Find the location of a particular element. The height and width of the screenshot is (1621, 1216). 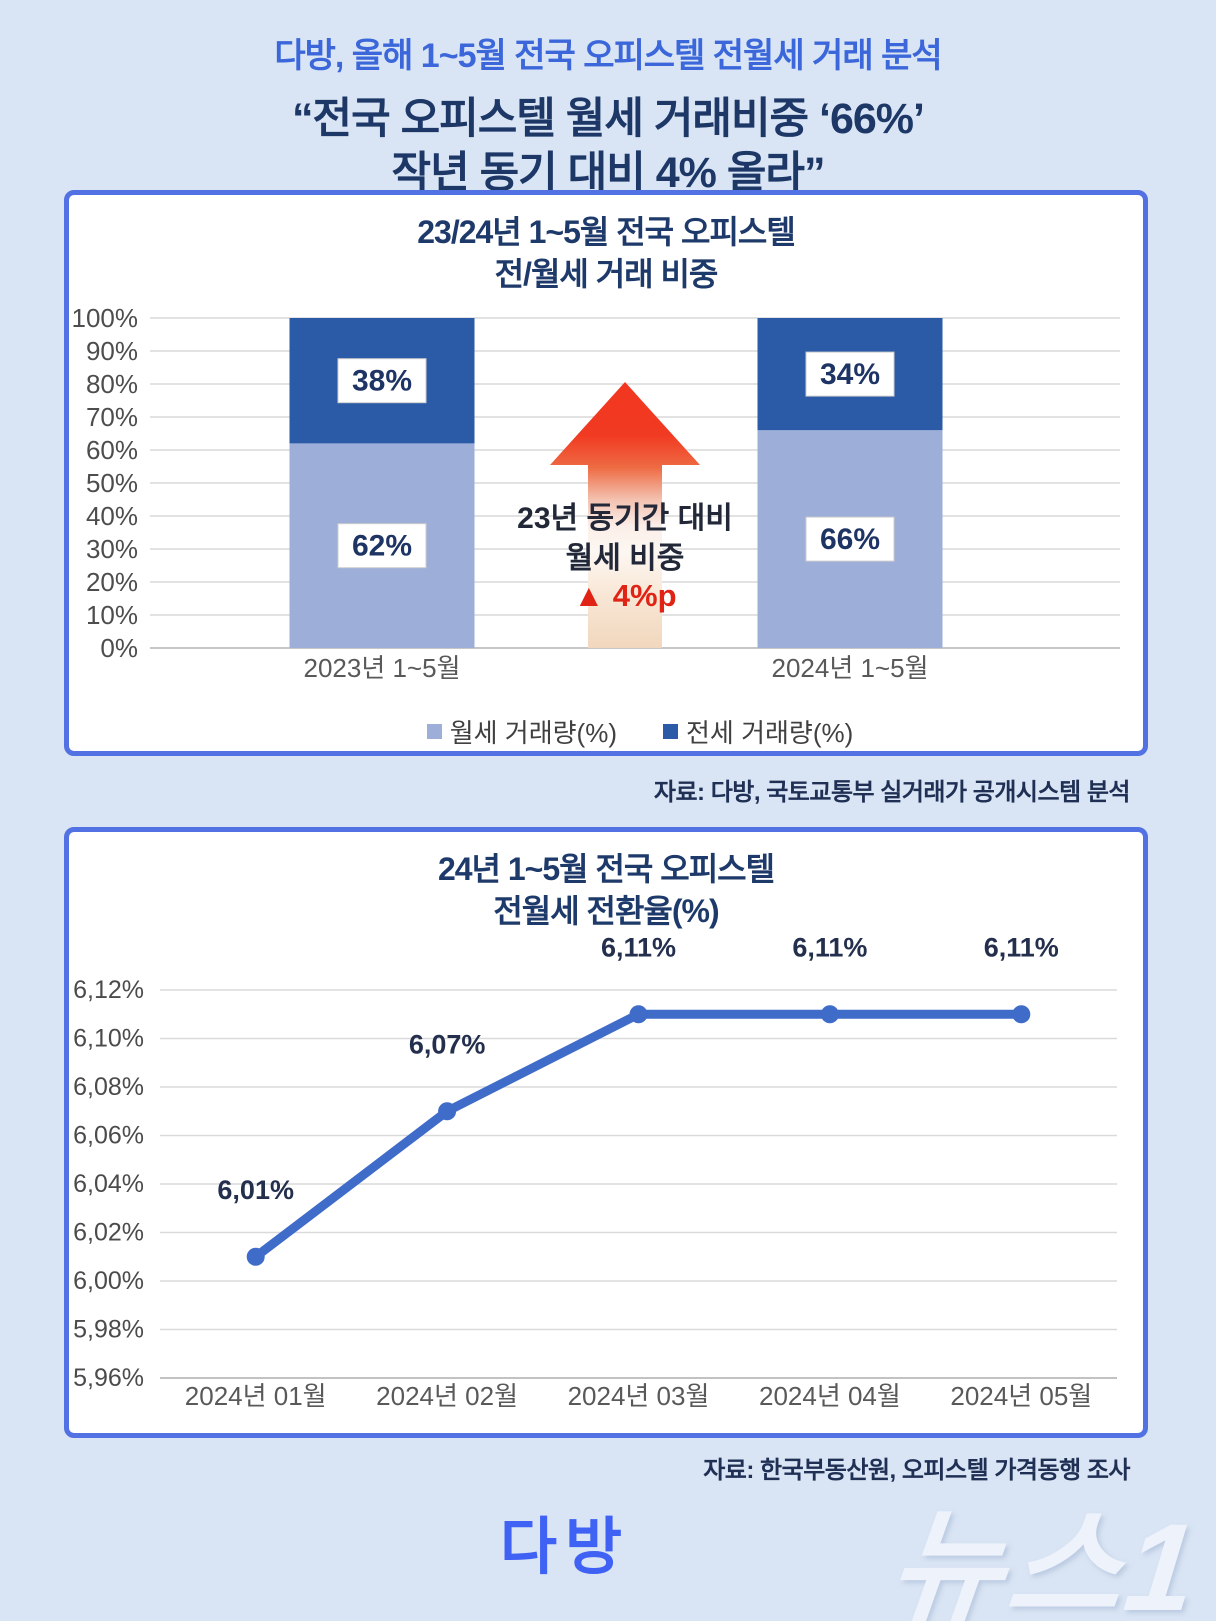

bar-chart-title: 23/24년 1~5월 전국 오피스텔 전/월세 거래 비중 is located at coordinates (606, 253).